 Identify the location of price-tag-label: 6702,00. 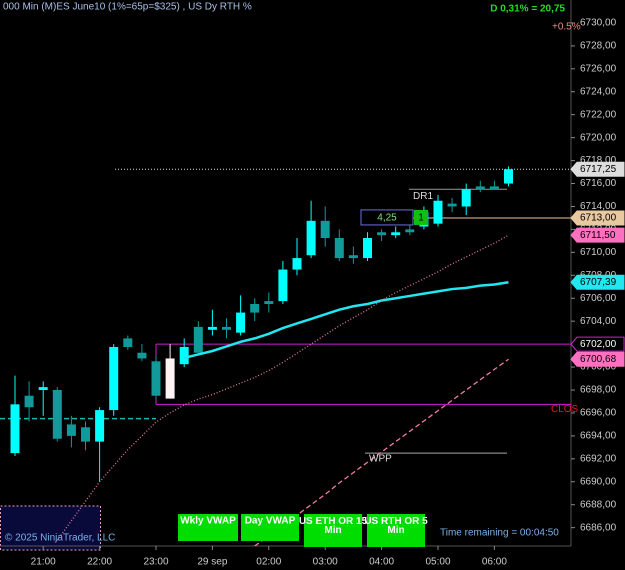
(598, 344).